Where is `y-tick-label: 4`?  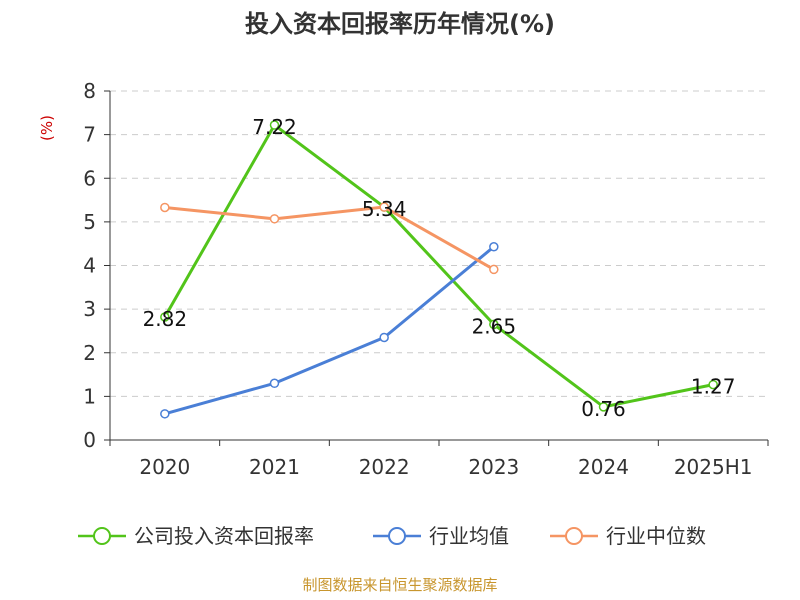 y-tick-label: 4 is located at coordinates (89, 266).